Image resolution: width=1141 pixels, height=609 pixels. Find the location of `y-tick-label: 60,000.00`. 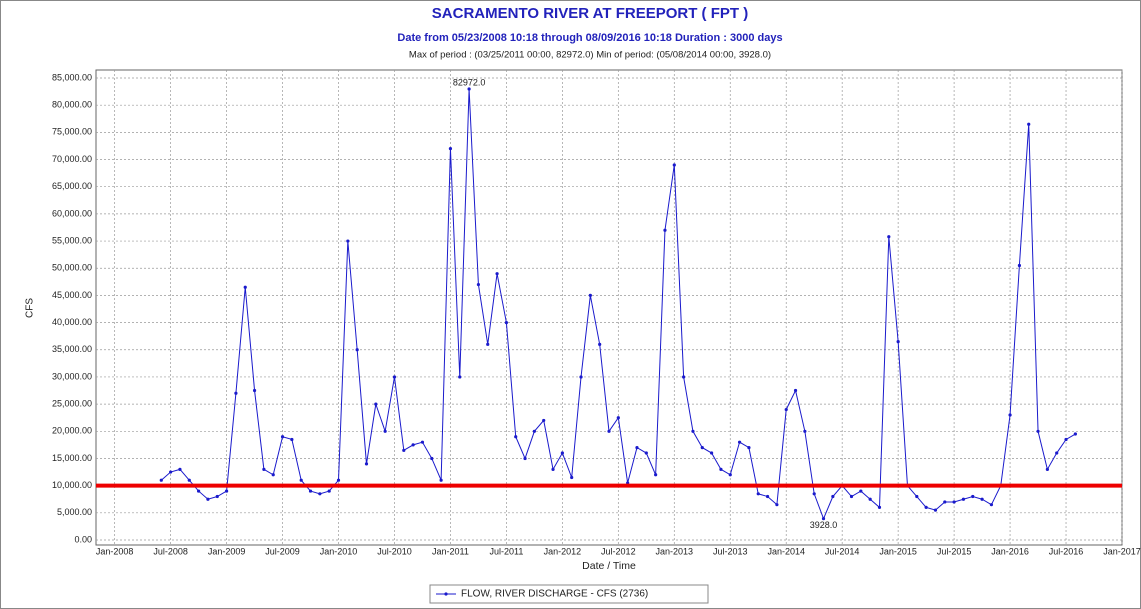

y-tick-label: 60,000.00 is located at coordinates (72, 213).